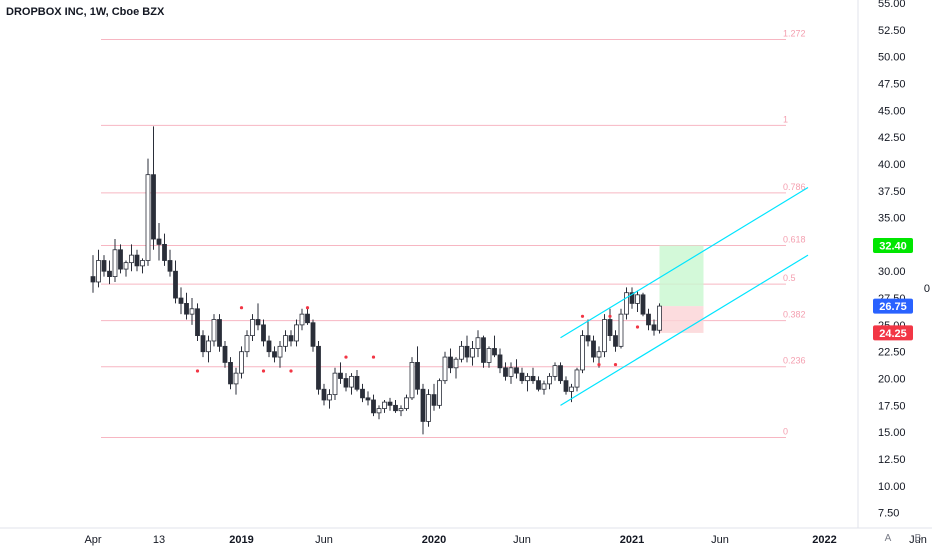 This screenshot has width=932, height=550. I want to click on channel-lower-line, so click(684, 330).